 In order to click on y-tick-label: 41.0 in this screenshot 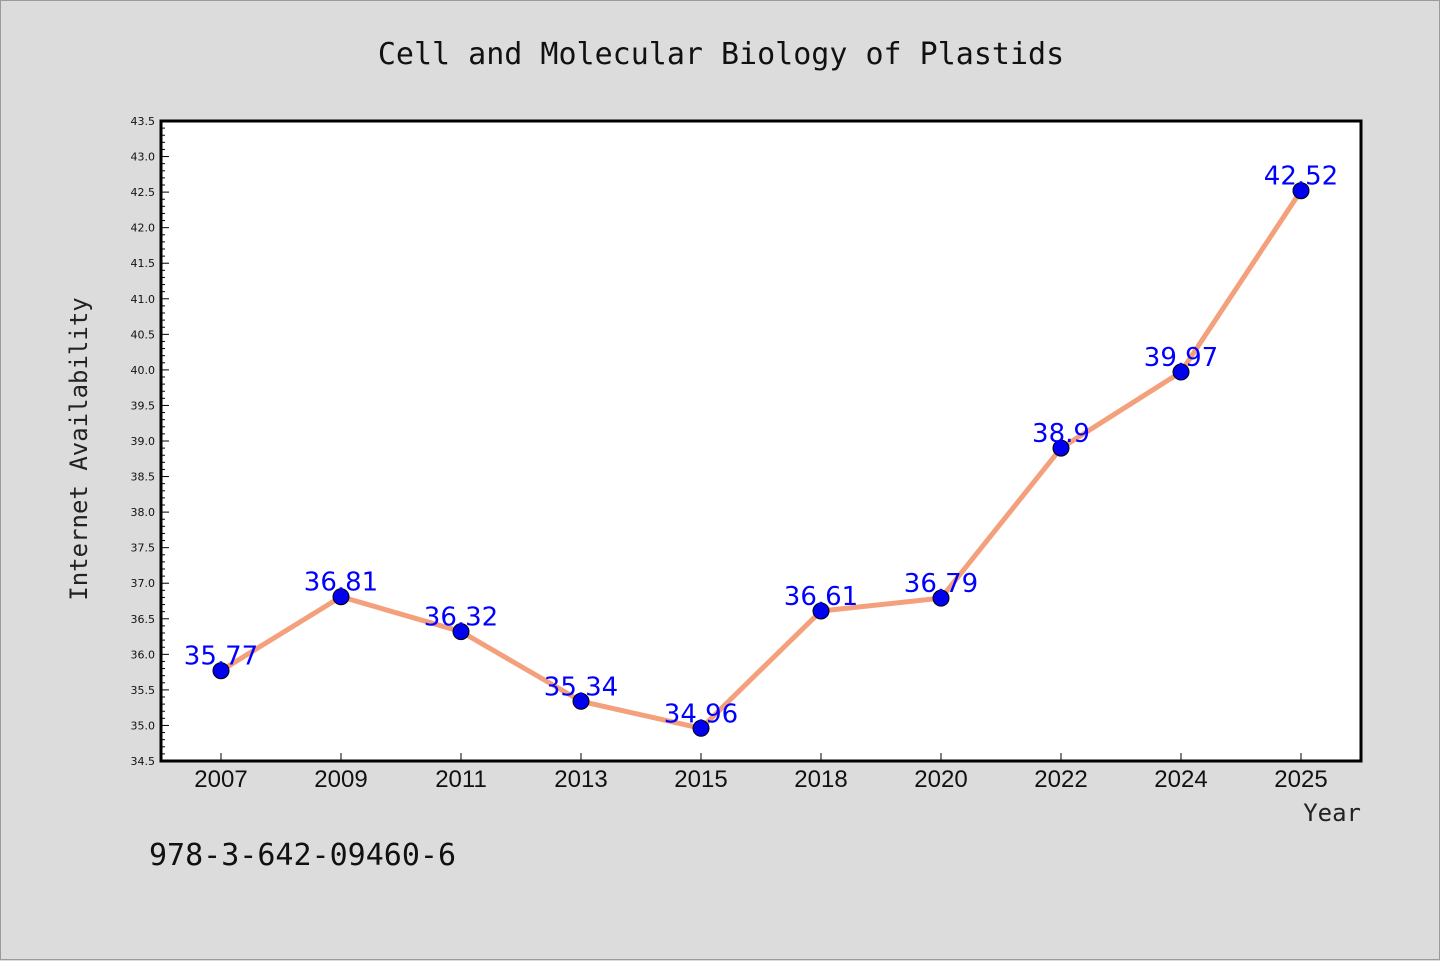, I will do `click(143, 299)`.